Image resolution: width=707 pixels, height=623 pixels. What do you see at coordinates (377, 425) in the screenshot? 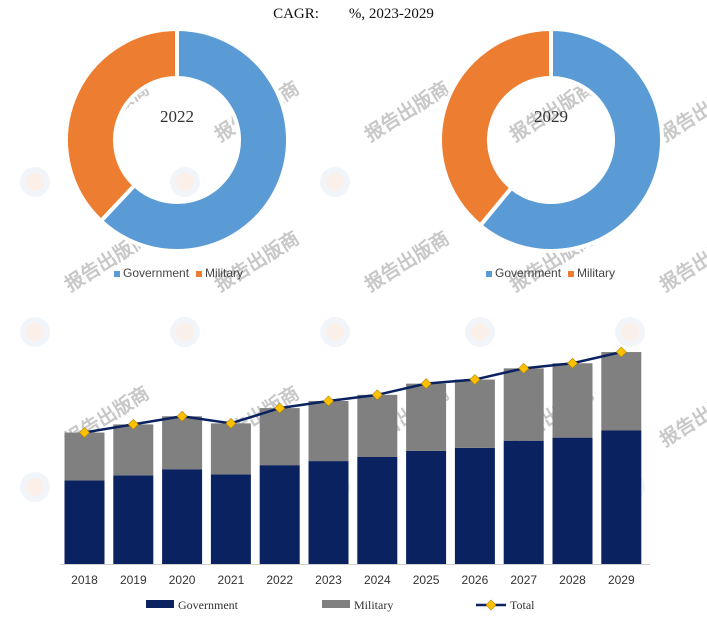
I see `bar-military-2024` at bounding box center [377, 425].